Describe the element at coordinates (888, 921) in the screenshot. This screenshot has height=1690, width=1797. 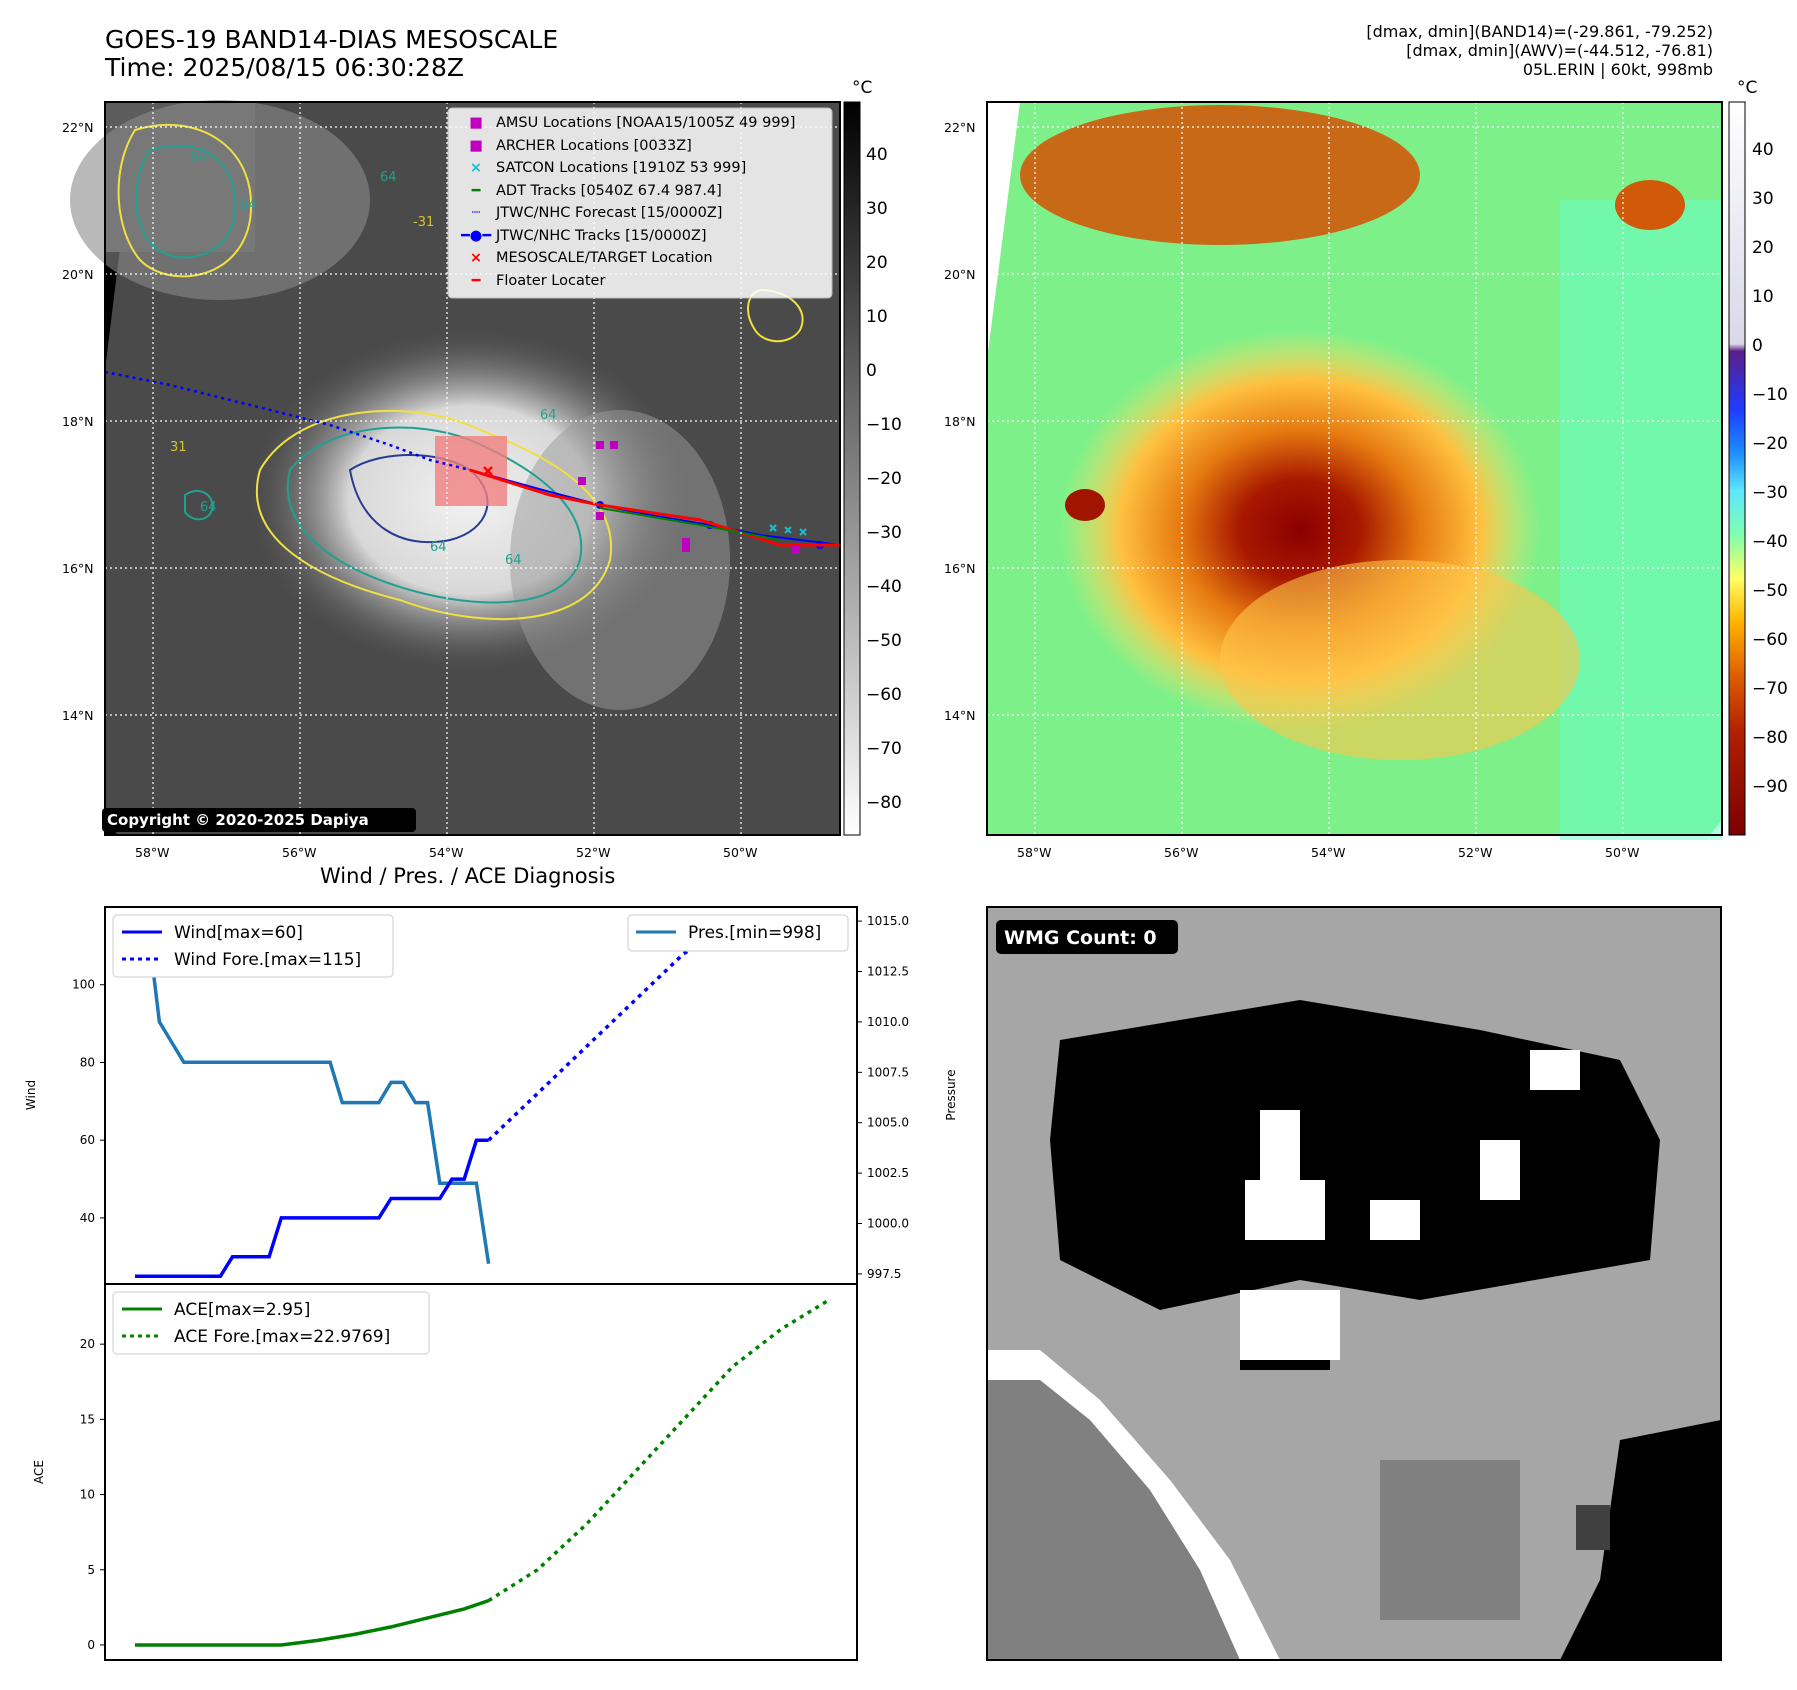
I see `pressure-tick-label: 1015.0` at that location.